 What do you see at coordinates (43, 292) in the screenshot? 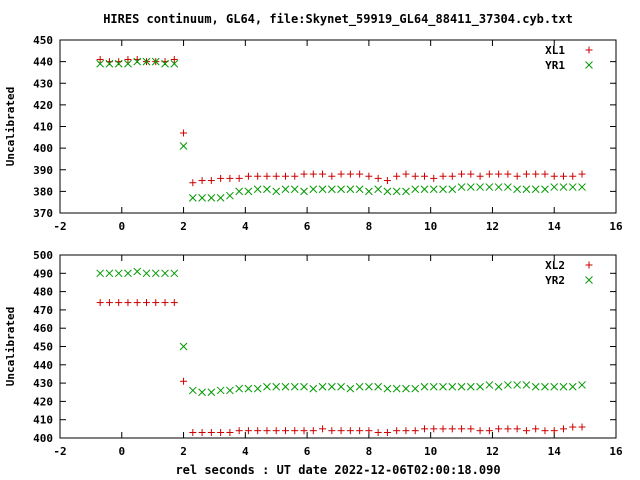
I see `y-tick-label: 480` at bounding box center [43, 292].